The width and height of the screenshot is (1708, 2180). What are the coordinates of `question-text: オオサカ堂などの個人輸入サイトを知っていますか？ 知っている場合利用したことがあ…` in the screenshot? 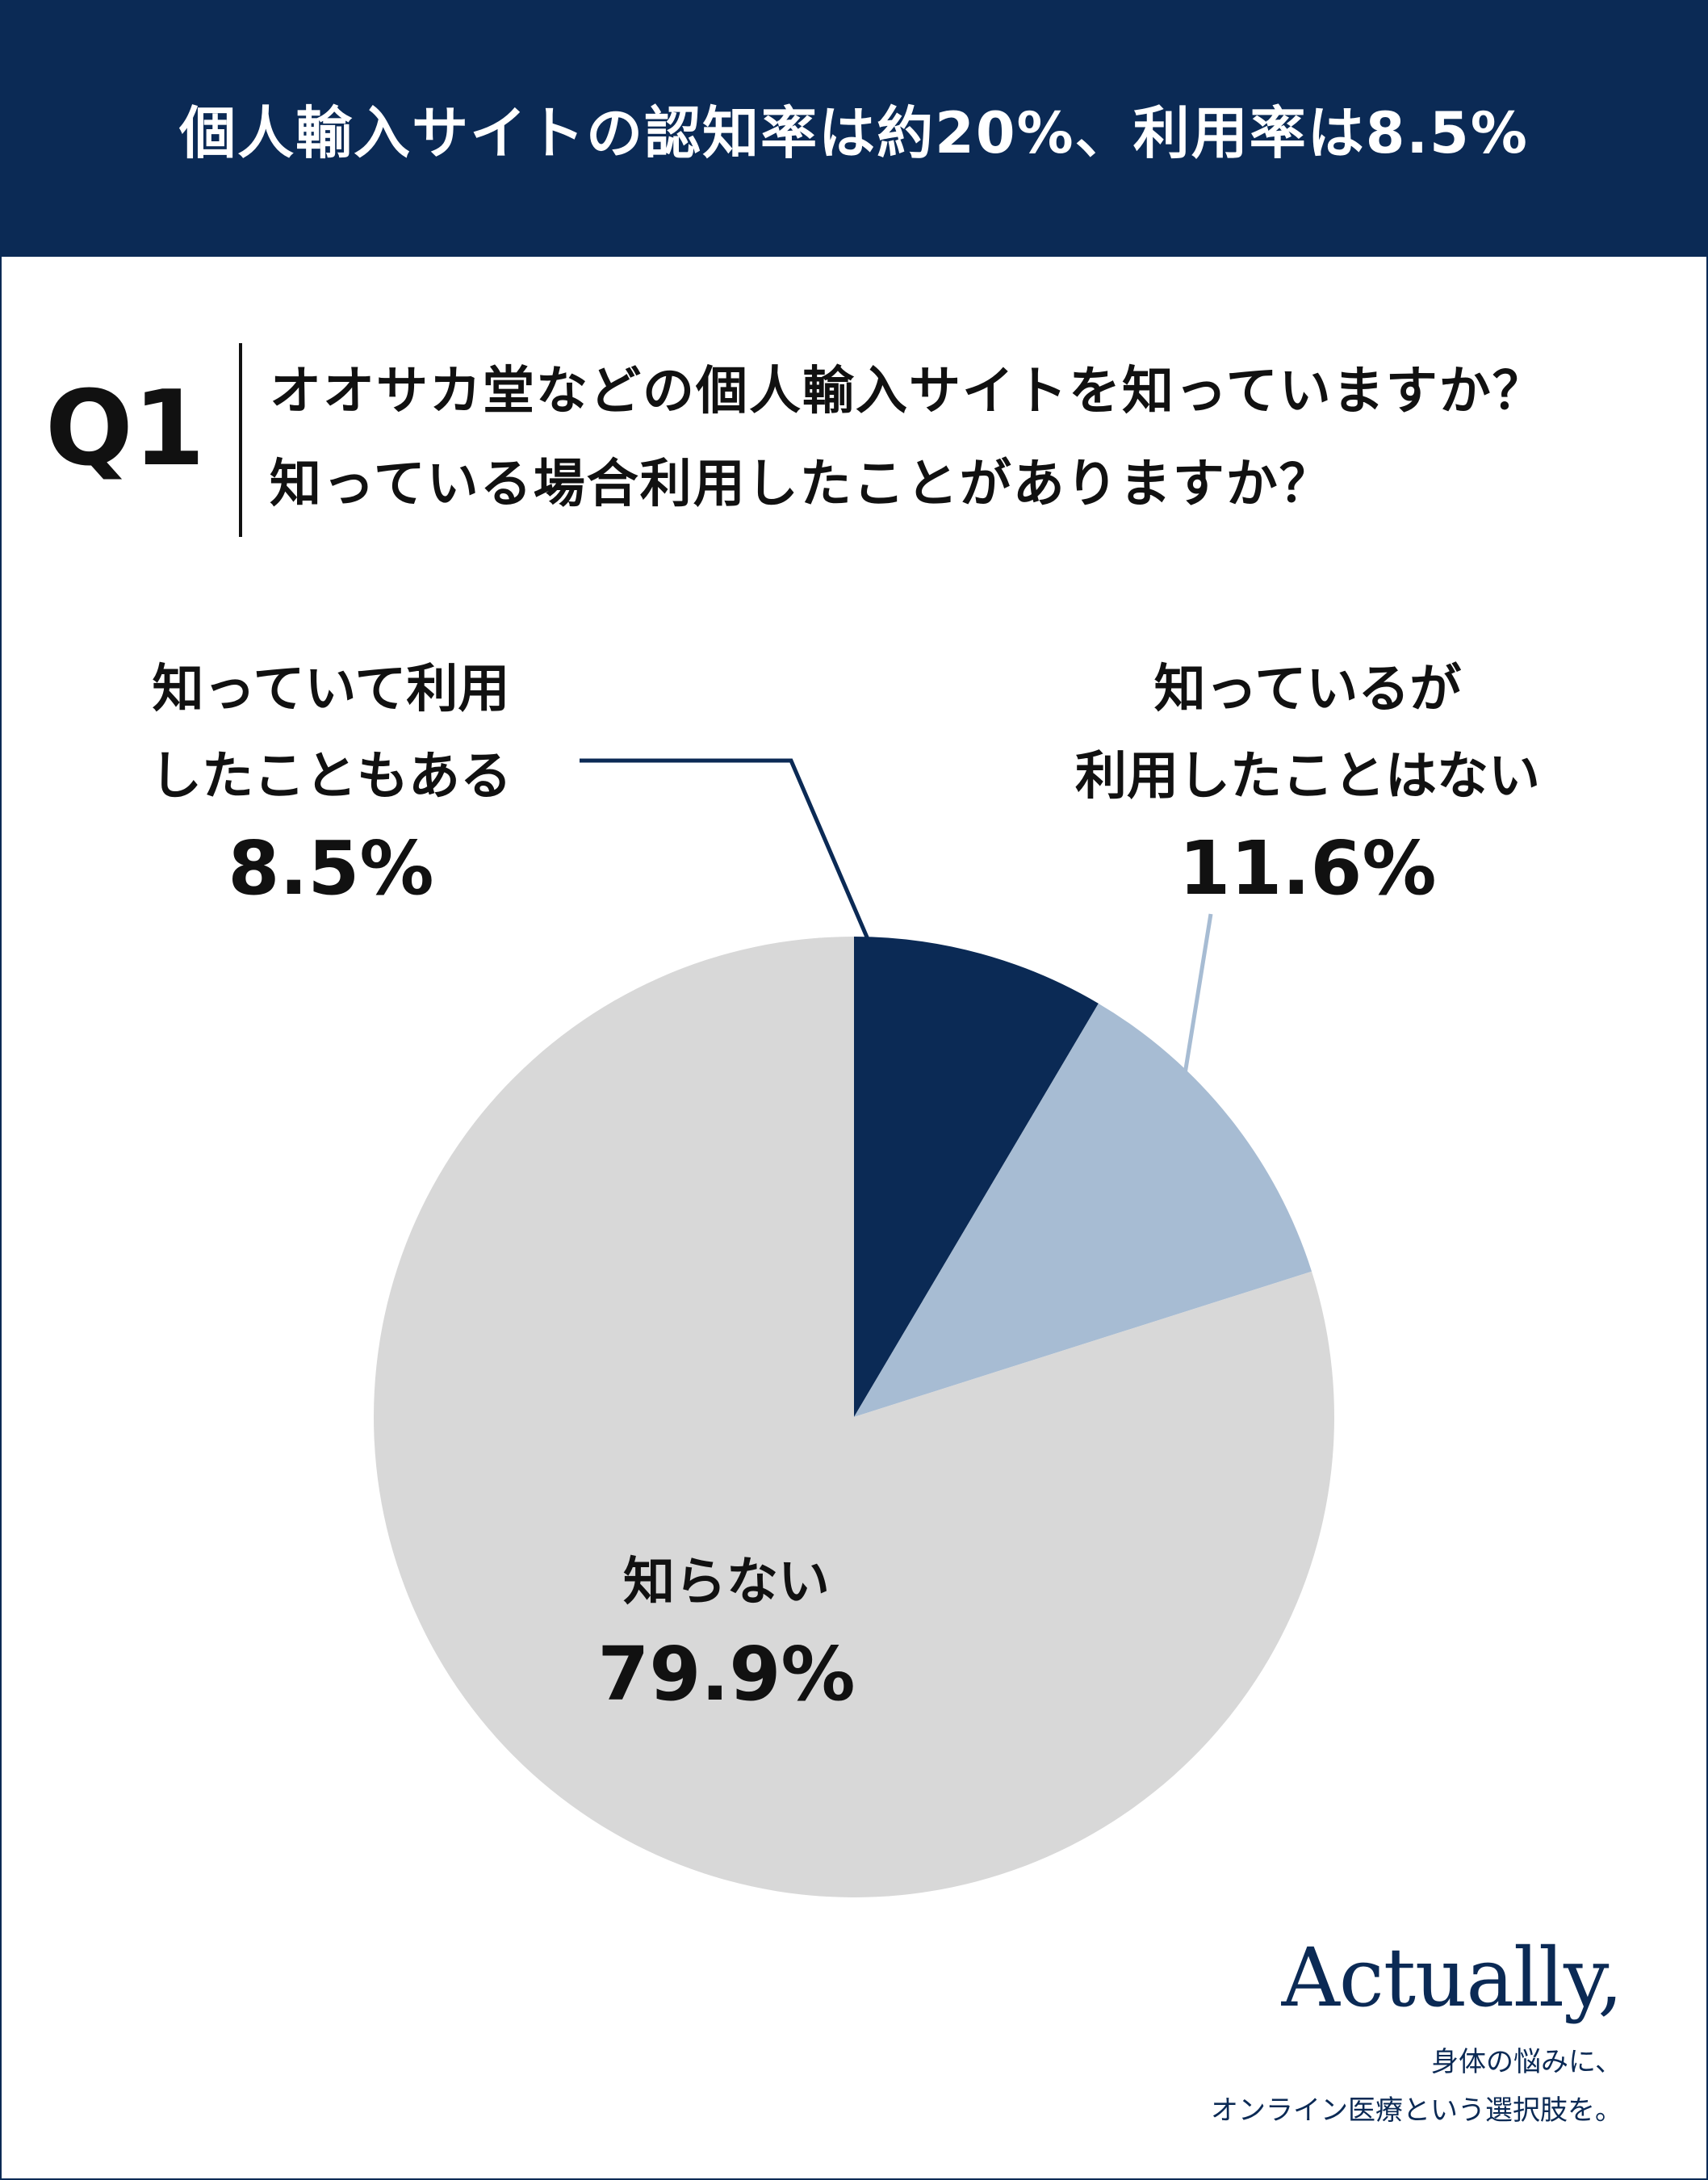 It's located at (956, 438).